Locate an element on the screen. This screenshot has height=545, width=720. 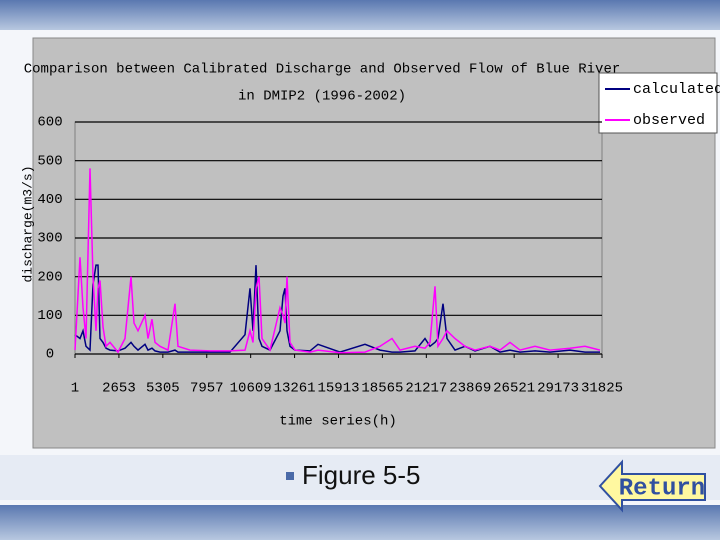
x-tick-label: 29173 is located at coordinates (558, 389).